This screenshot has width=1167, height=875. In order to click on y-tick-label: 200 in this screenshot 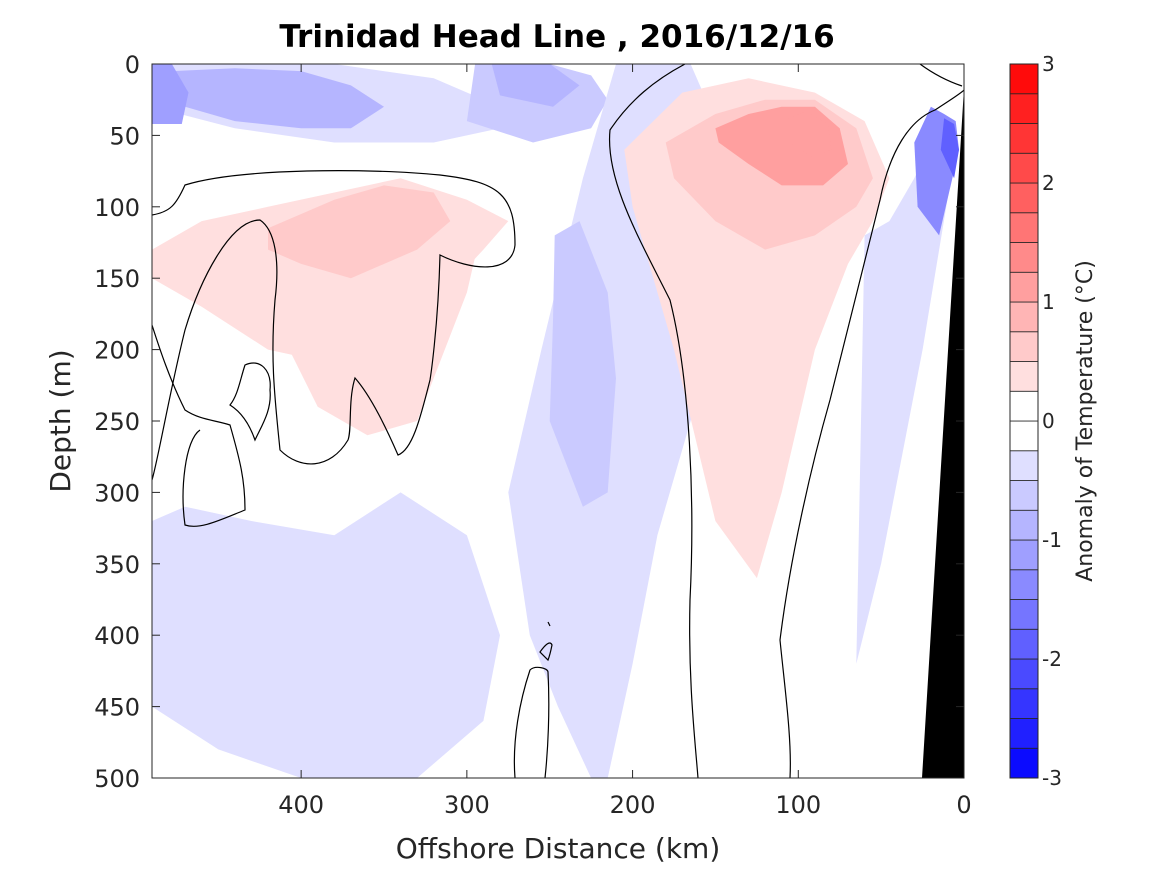, I will do `click(117, 351)`.